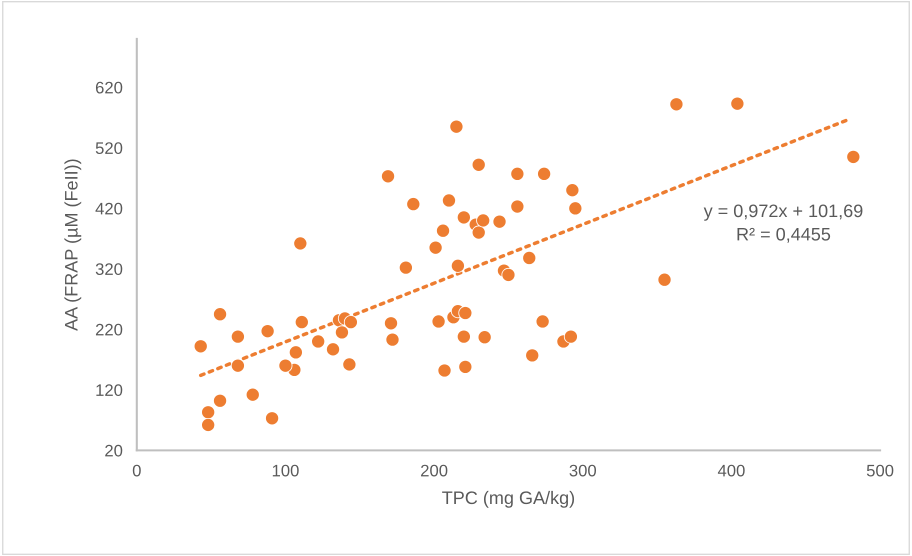 This screenshot has width=912, height=556. Describe the element at coordinates (73, 245) in the screenshot. I see `y-axis-title: AA (FRAP (µM (FeII))` at that location.